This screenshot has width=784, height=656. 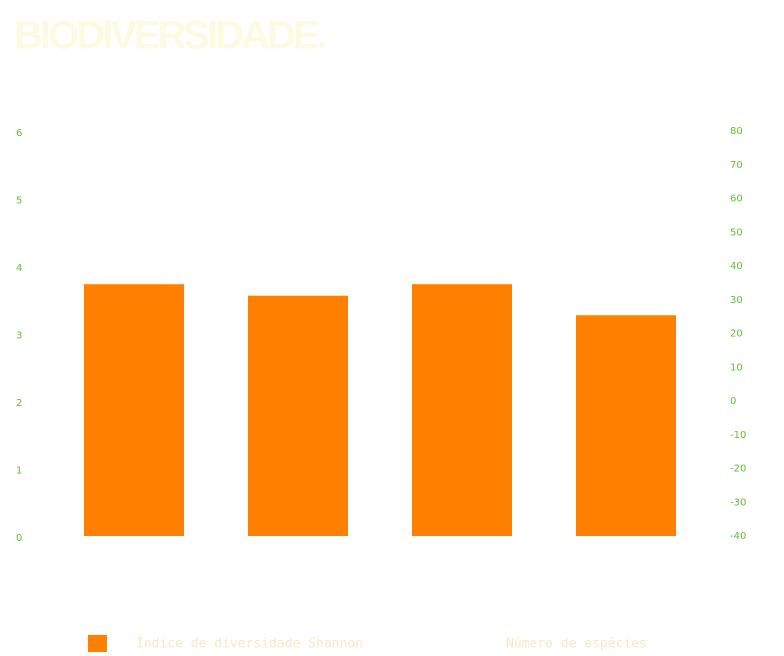 I want to click on y-tick-label: 2, so click(x=19, y=403).